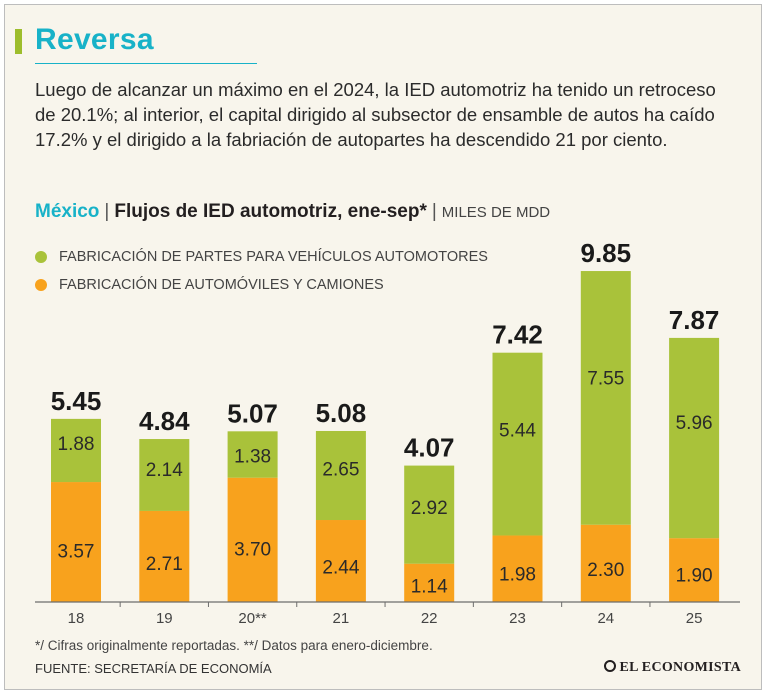 The height and width of the screenshot is (696, 768). Describe the element at coordinates (605, 618) in the screenshot. I see `x-tick-label: 24` at that location.